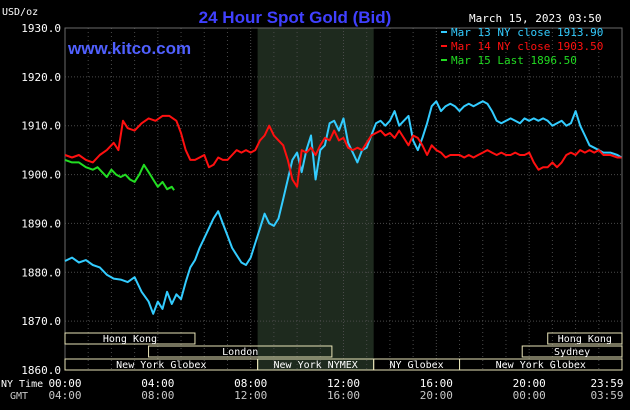 The image size is (630, 410). What do you see at coordinates (436, 395) in the screenshot?
I see `x-tick-label-gmt: 20:00` at bounding box center [436, 395].